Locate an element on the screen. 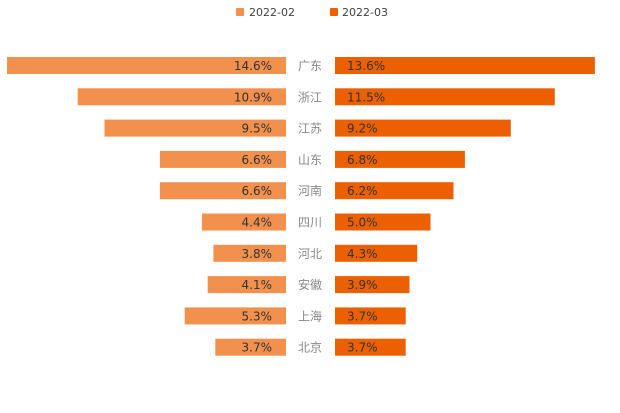  data-label-series-1-2: 9.5% is located at coordinates (257, 129).